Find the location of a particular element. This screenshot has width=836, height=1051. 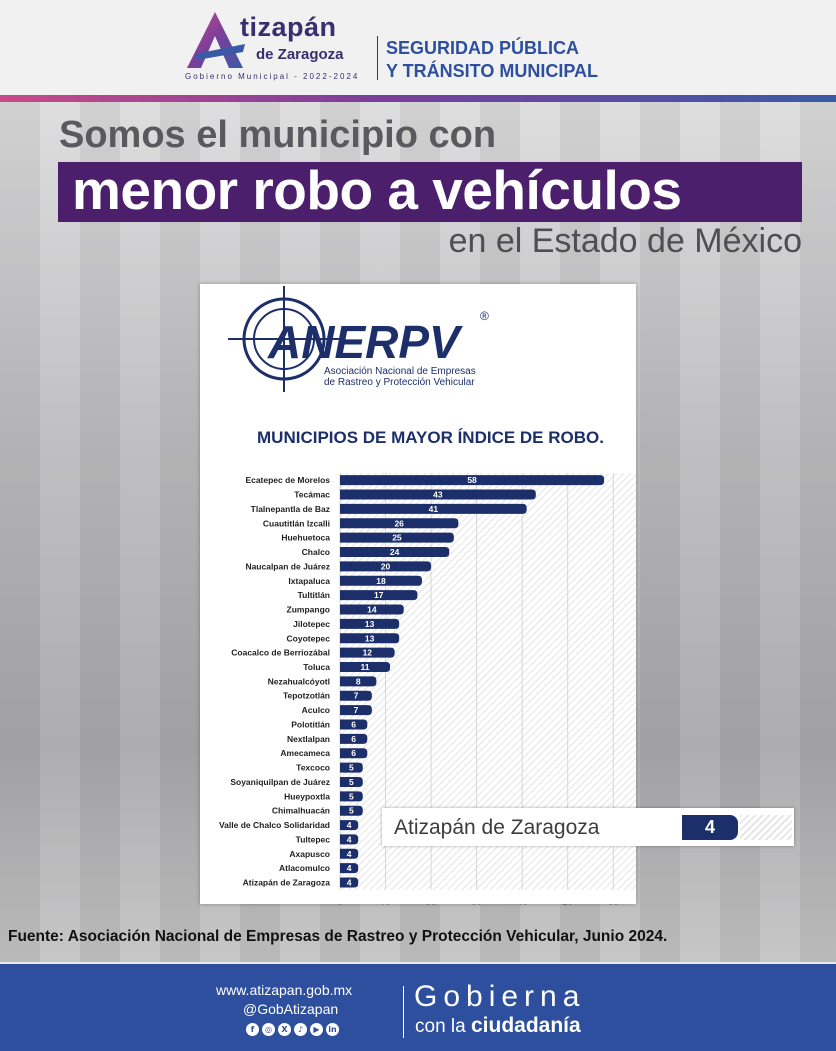

bar-value-label: 43 is located at coordinates (438, 495).